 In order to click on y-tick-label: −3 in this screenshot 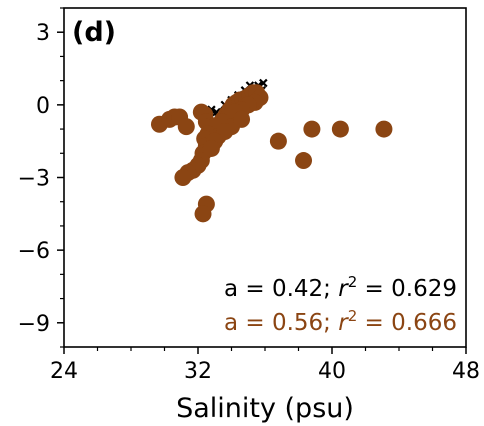, I will do `click(34, 179)`.